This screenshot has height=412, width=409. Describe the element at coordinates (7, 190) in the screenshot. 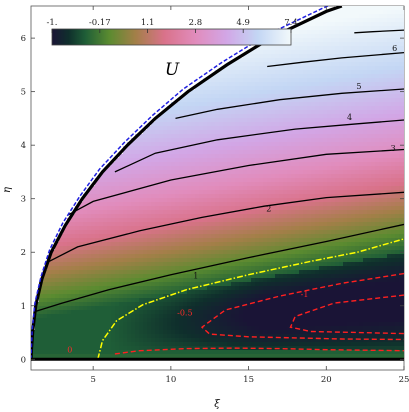

I see `y-axis-label: η` at that location.